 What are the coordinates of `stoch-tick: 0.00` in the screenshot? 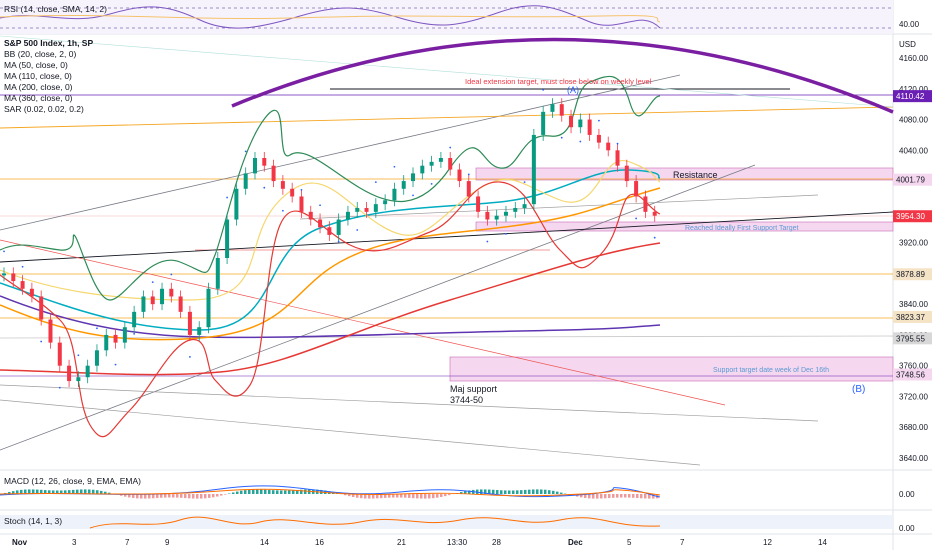 It's located at (907, 528).